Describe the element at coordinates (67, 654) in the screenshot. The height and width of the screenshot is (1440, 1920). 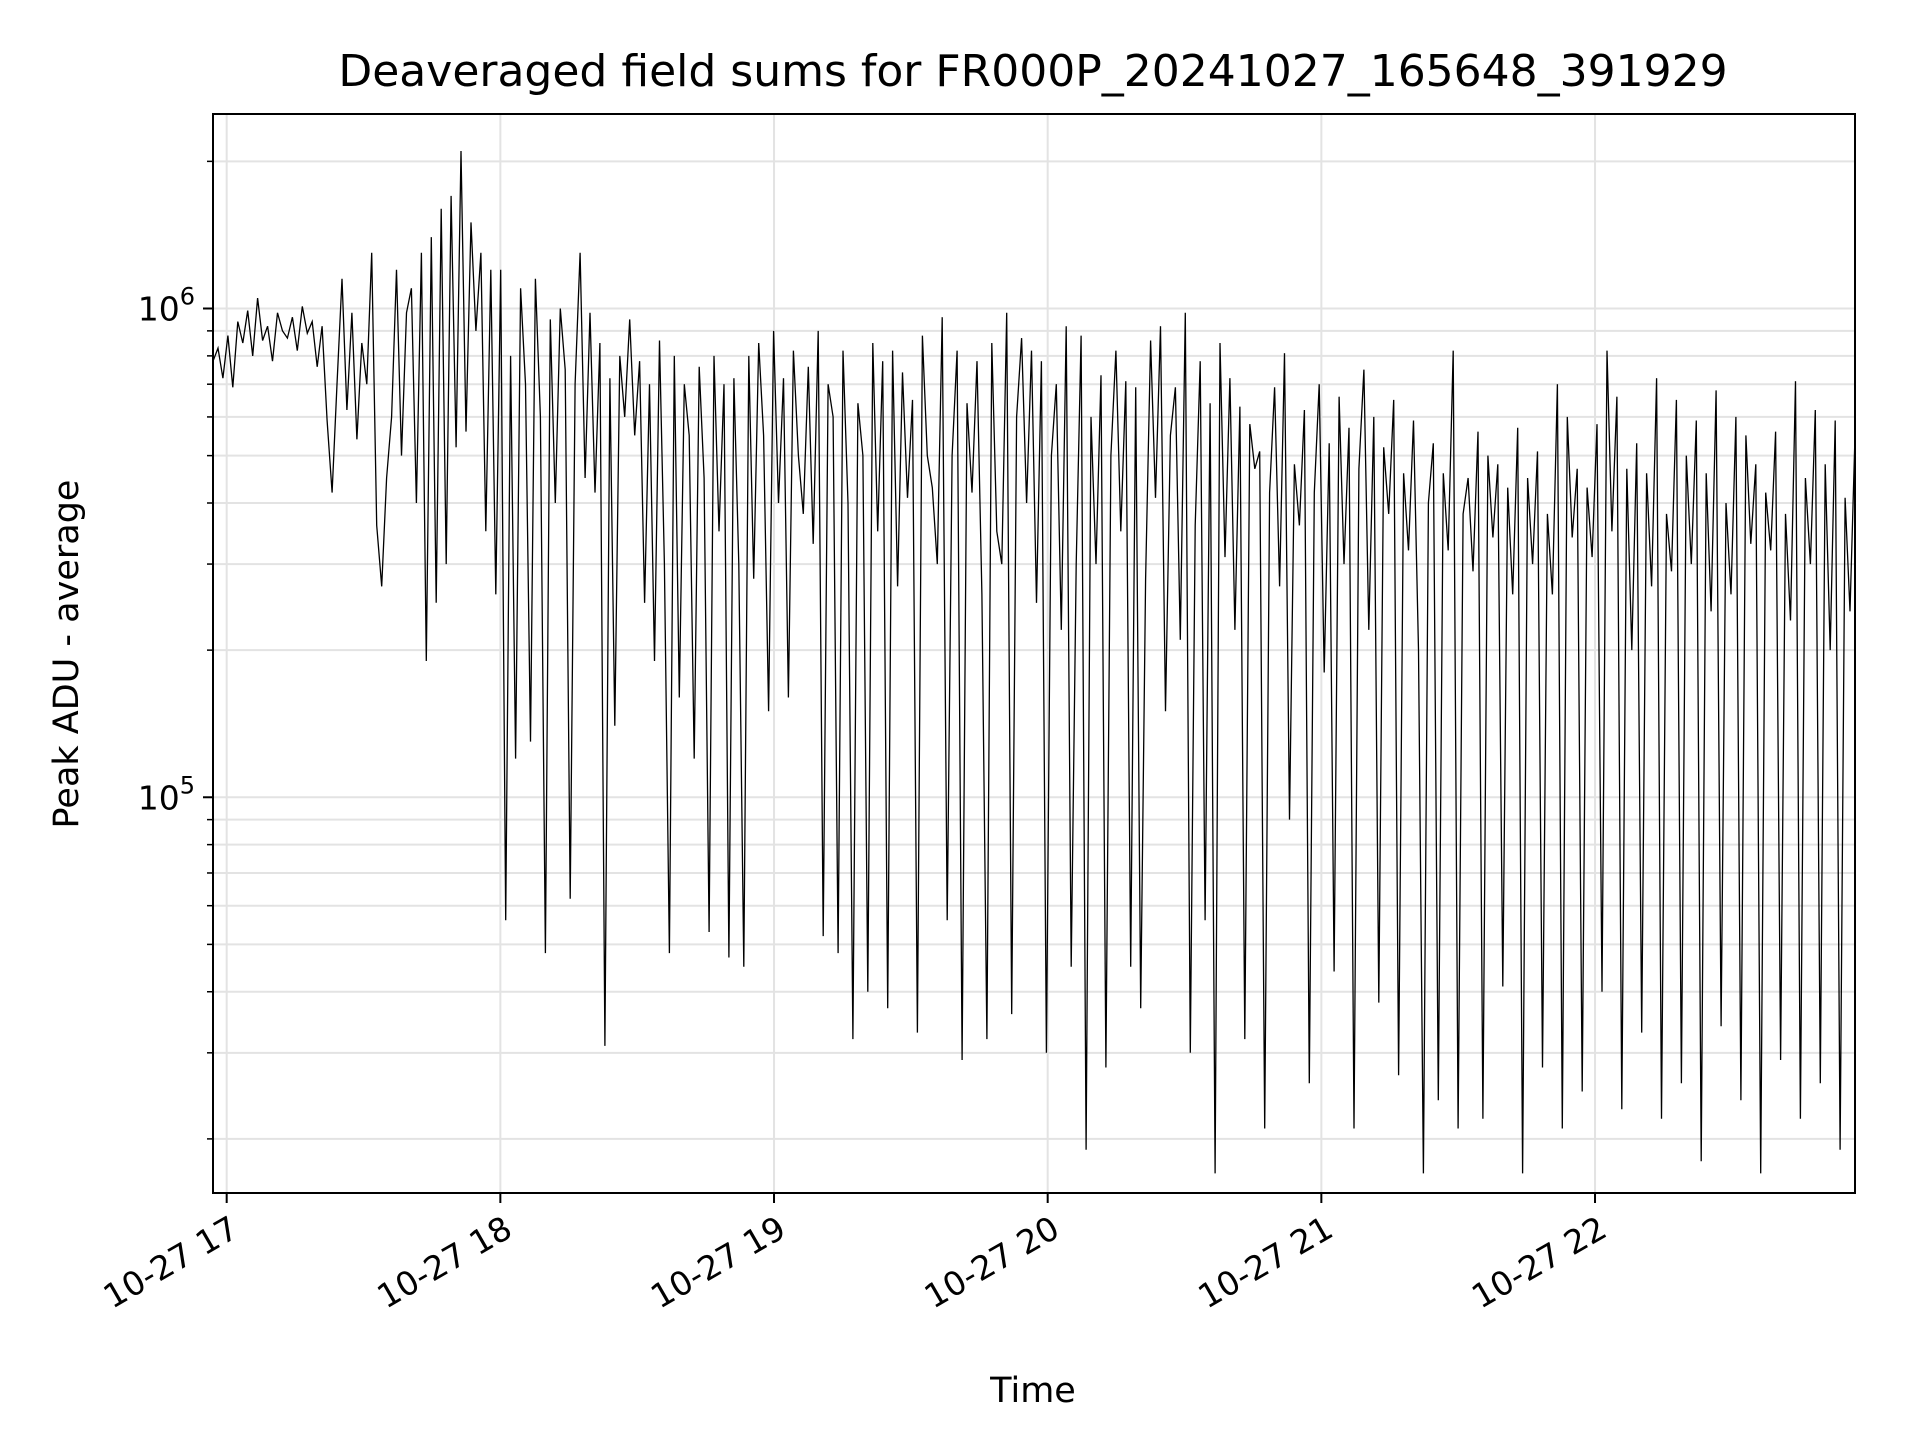
I see `y-axis-label: Peak ADU - average` at that location.